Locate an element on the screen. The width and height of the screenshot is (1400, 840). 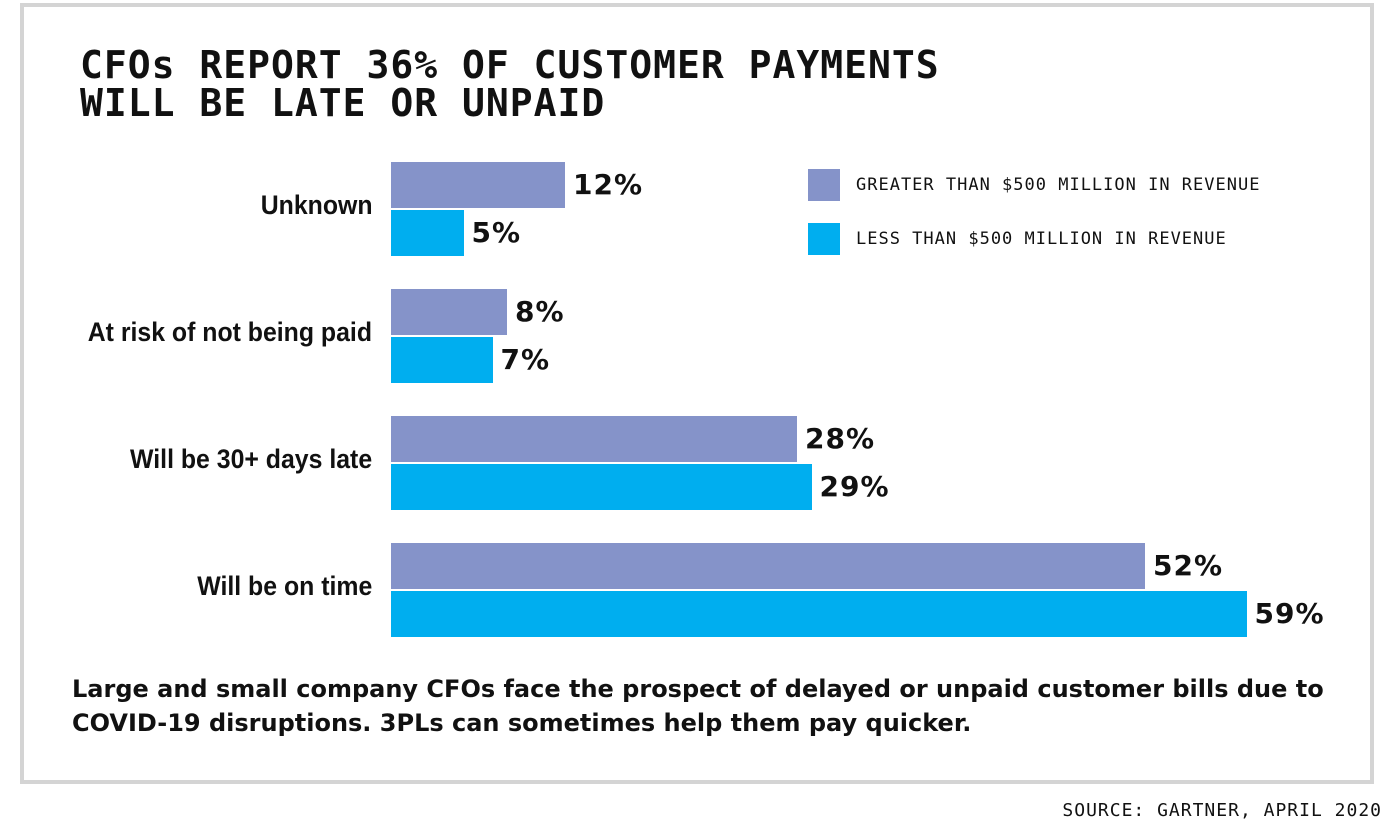
bar-at-risk-small is located at coordinates (442, 360).